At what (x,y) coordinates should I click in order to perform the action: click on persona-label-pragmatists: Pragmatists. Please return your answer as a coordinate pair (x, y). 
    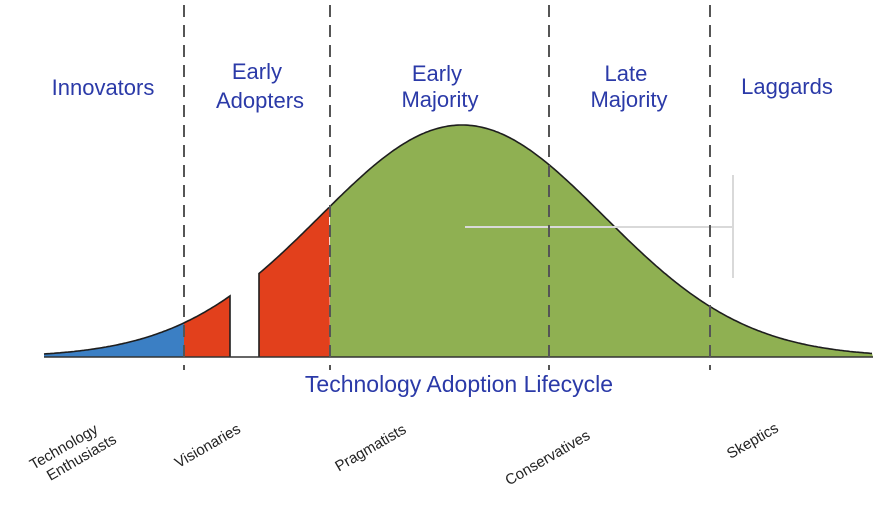
    Looking at the image, I should click on (370, 448).